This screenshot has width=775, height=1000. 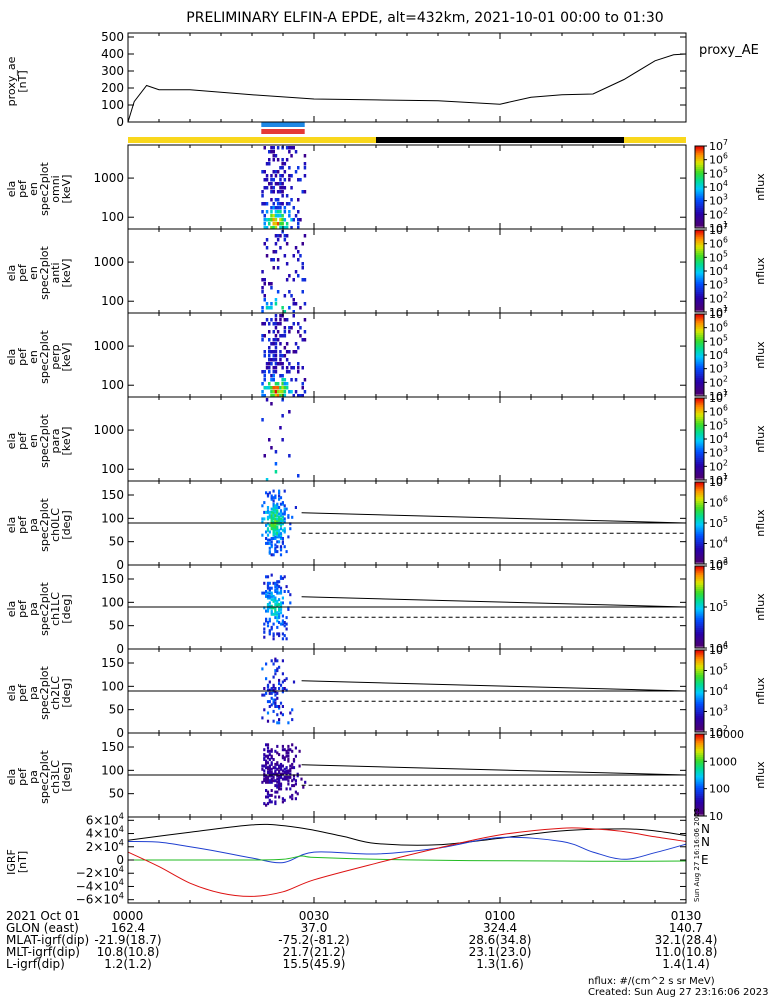 I want to click on y-tick-label: 100, so click(x=112, y=602).